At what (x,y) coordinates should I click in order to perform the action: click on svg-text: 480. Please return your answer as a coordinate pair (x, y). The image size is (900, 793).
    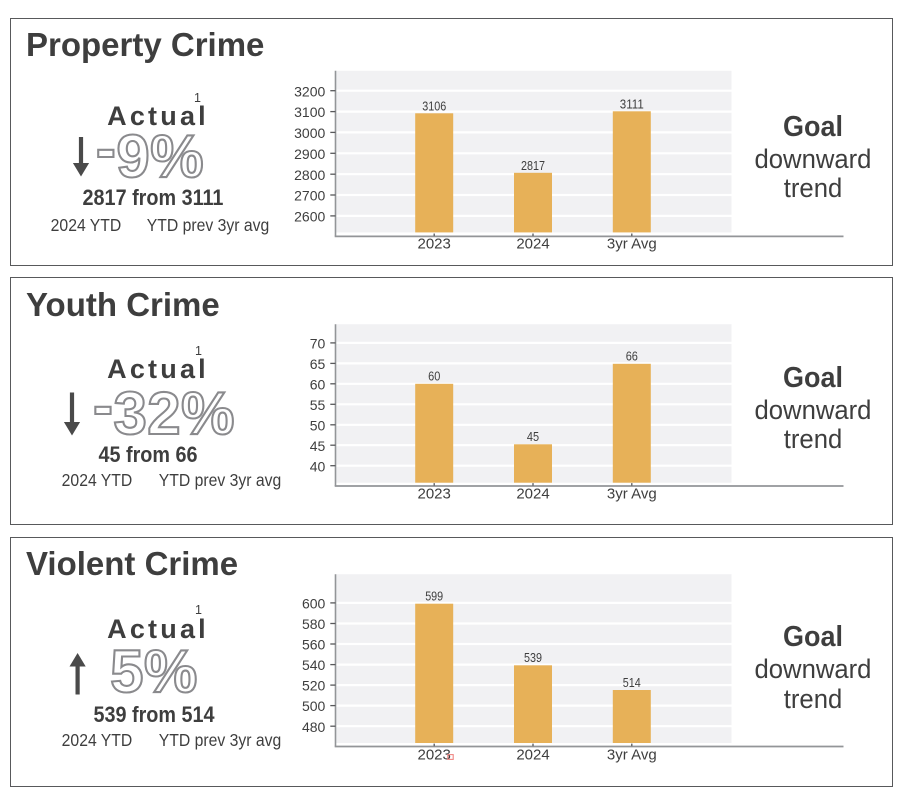
    Looking at the image, I should click on (314, 727).